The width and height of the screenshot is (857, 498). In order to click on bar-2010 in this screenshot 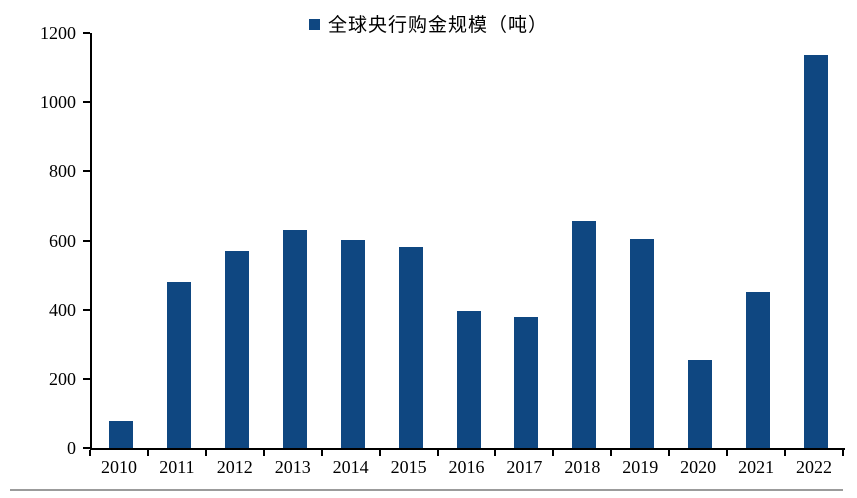, I will do `click(120, 434)`.